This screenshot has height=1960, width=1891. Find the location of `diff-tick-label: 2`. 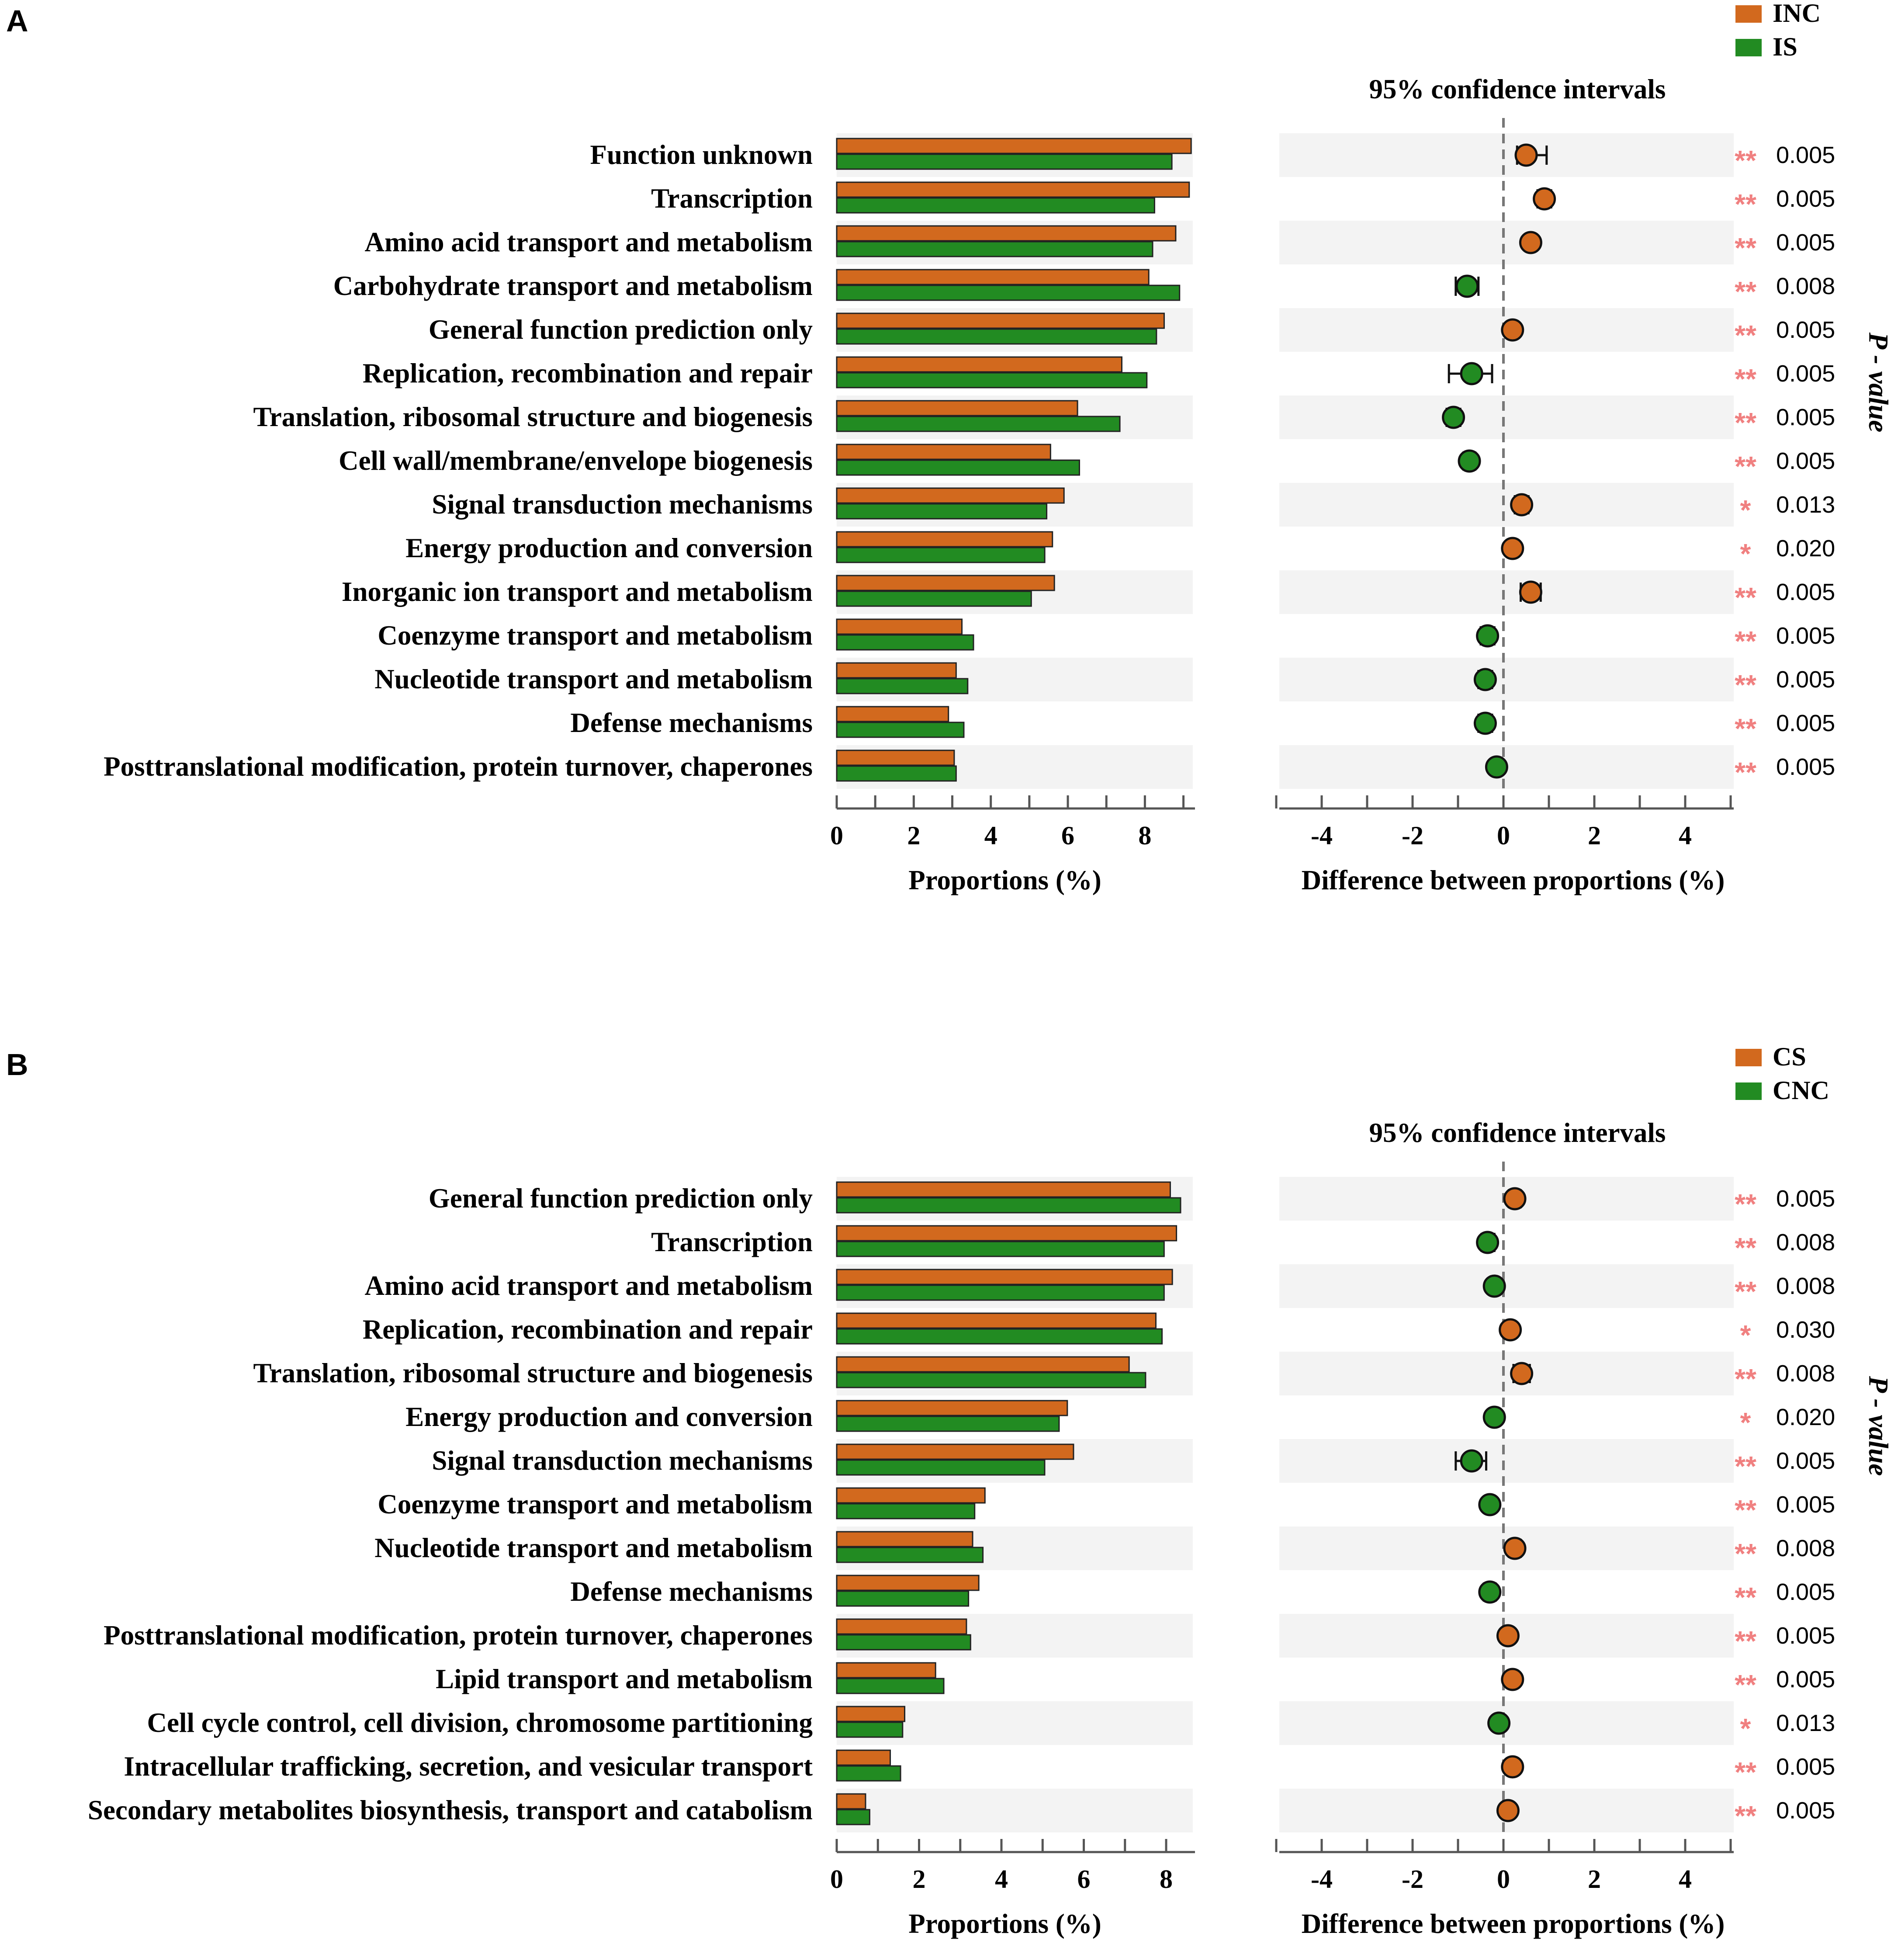

diff-tick-label: 2 is located at coordinates (1594, 836).